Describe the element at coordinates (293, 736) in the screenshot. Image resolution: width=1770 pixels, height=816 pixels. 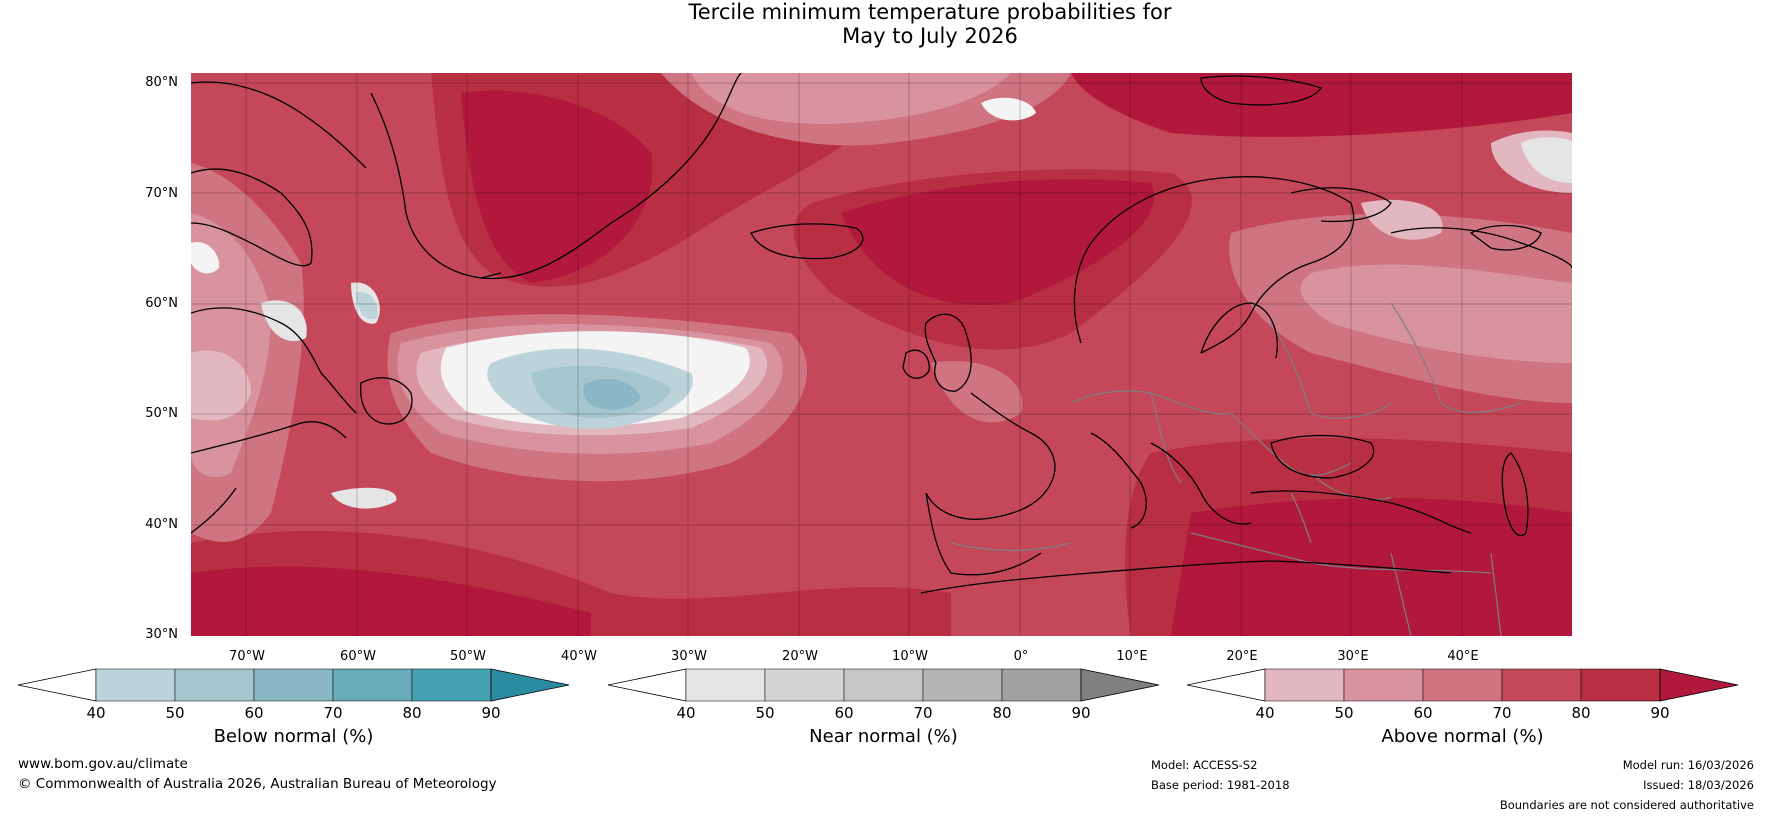
I see `colorbar-title: Below normal (%)` at that location.